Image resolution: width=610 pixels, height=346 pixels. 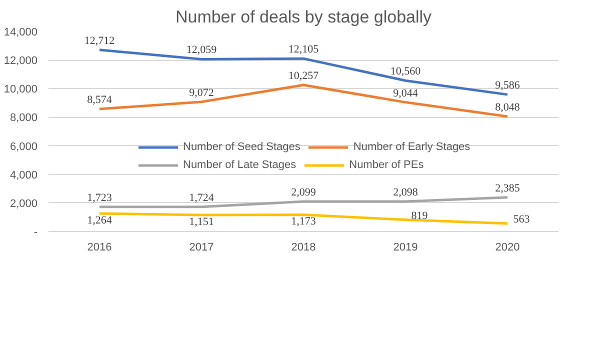 I want to click on data-label: 2,099, so click(x=303, y=192).